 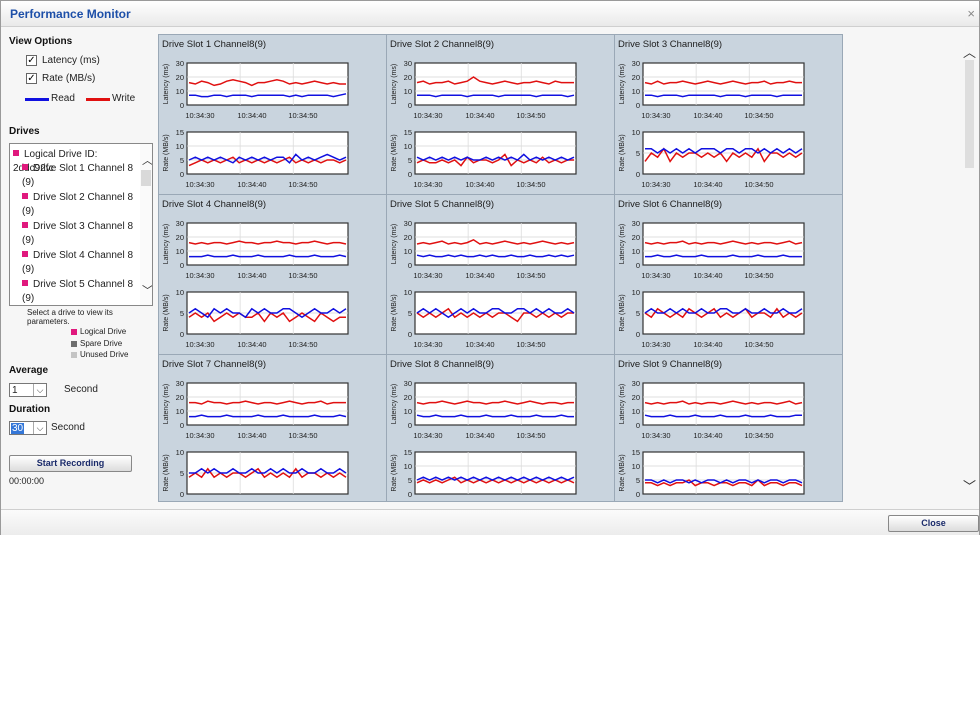 I want to click on y-axis-label: Latency (ms), so click(x=622, y=244).